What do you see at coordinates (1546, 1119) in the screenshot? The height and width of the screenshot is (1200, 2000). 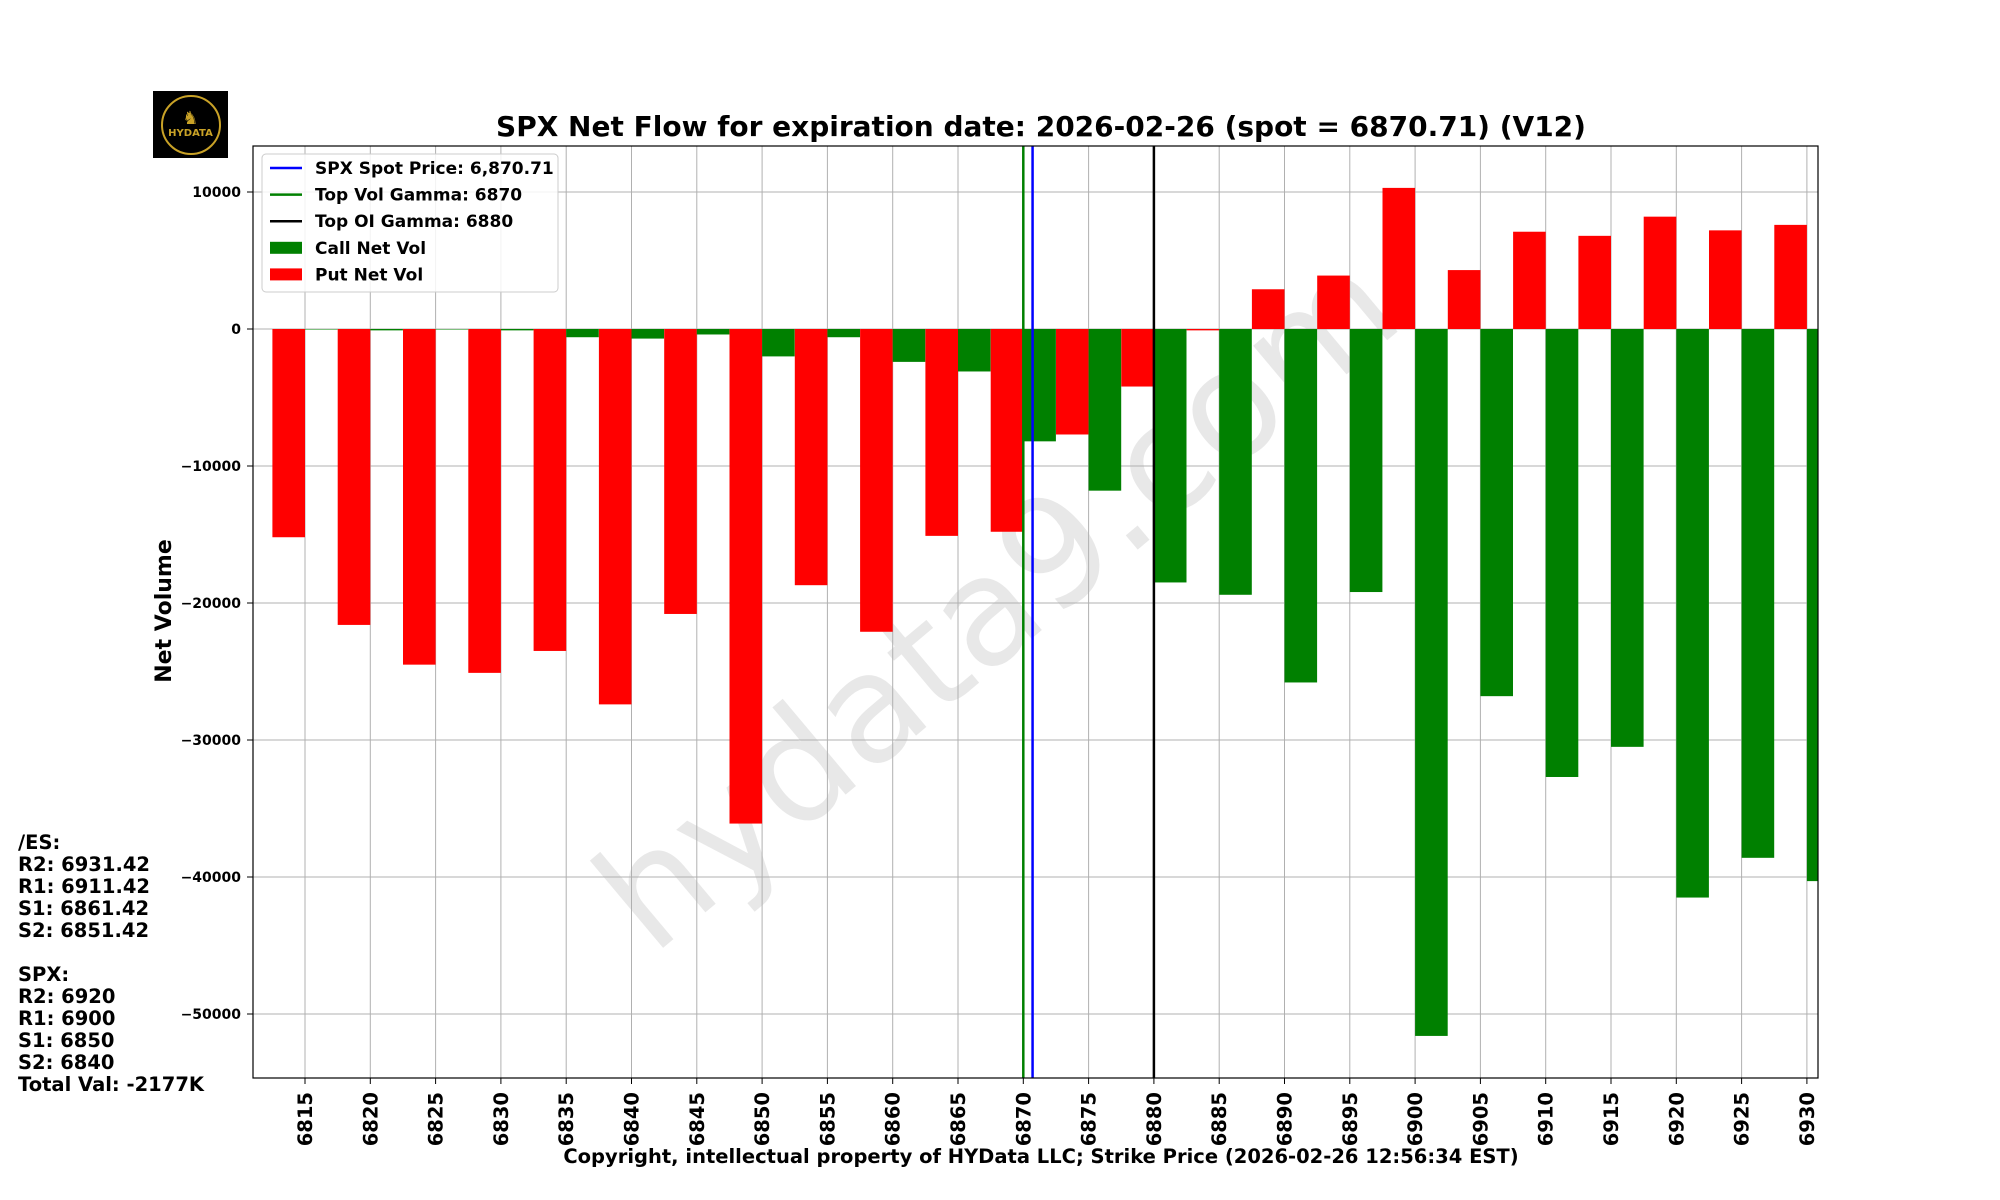 I see `x-tick-label: 6910` at bounding box center [1546, 1119].